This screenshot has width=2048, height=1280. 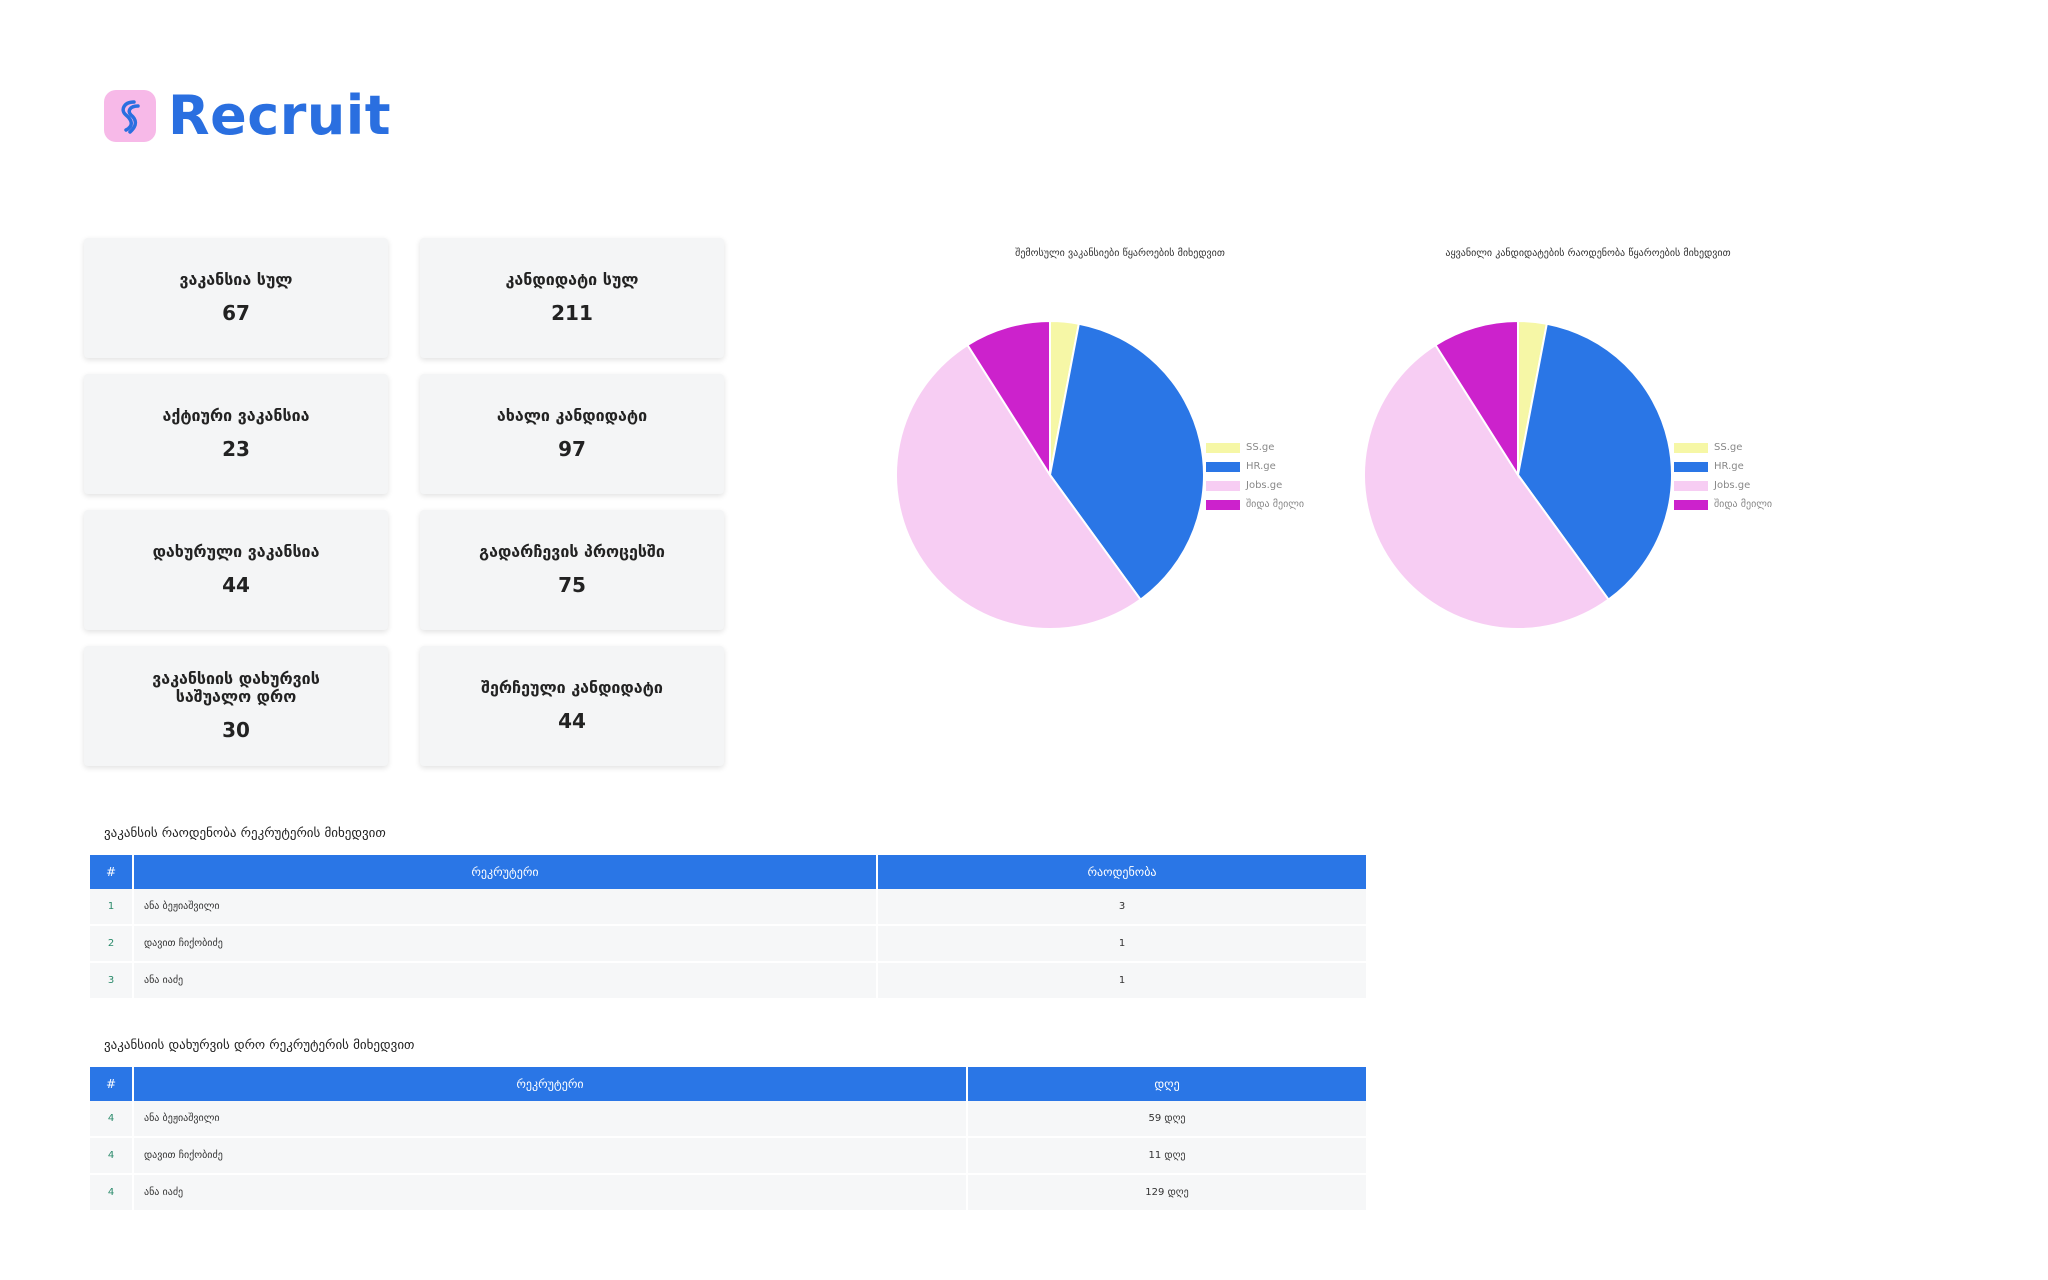 What do you see at coordinates (572, 415) in the screenshot?
I see `stat-label: ახალი კანდიდატი` at bounding box center [572, 415].